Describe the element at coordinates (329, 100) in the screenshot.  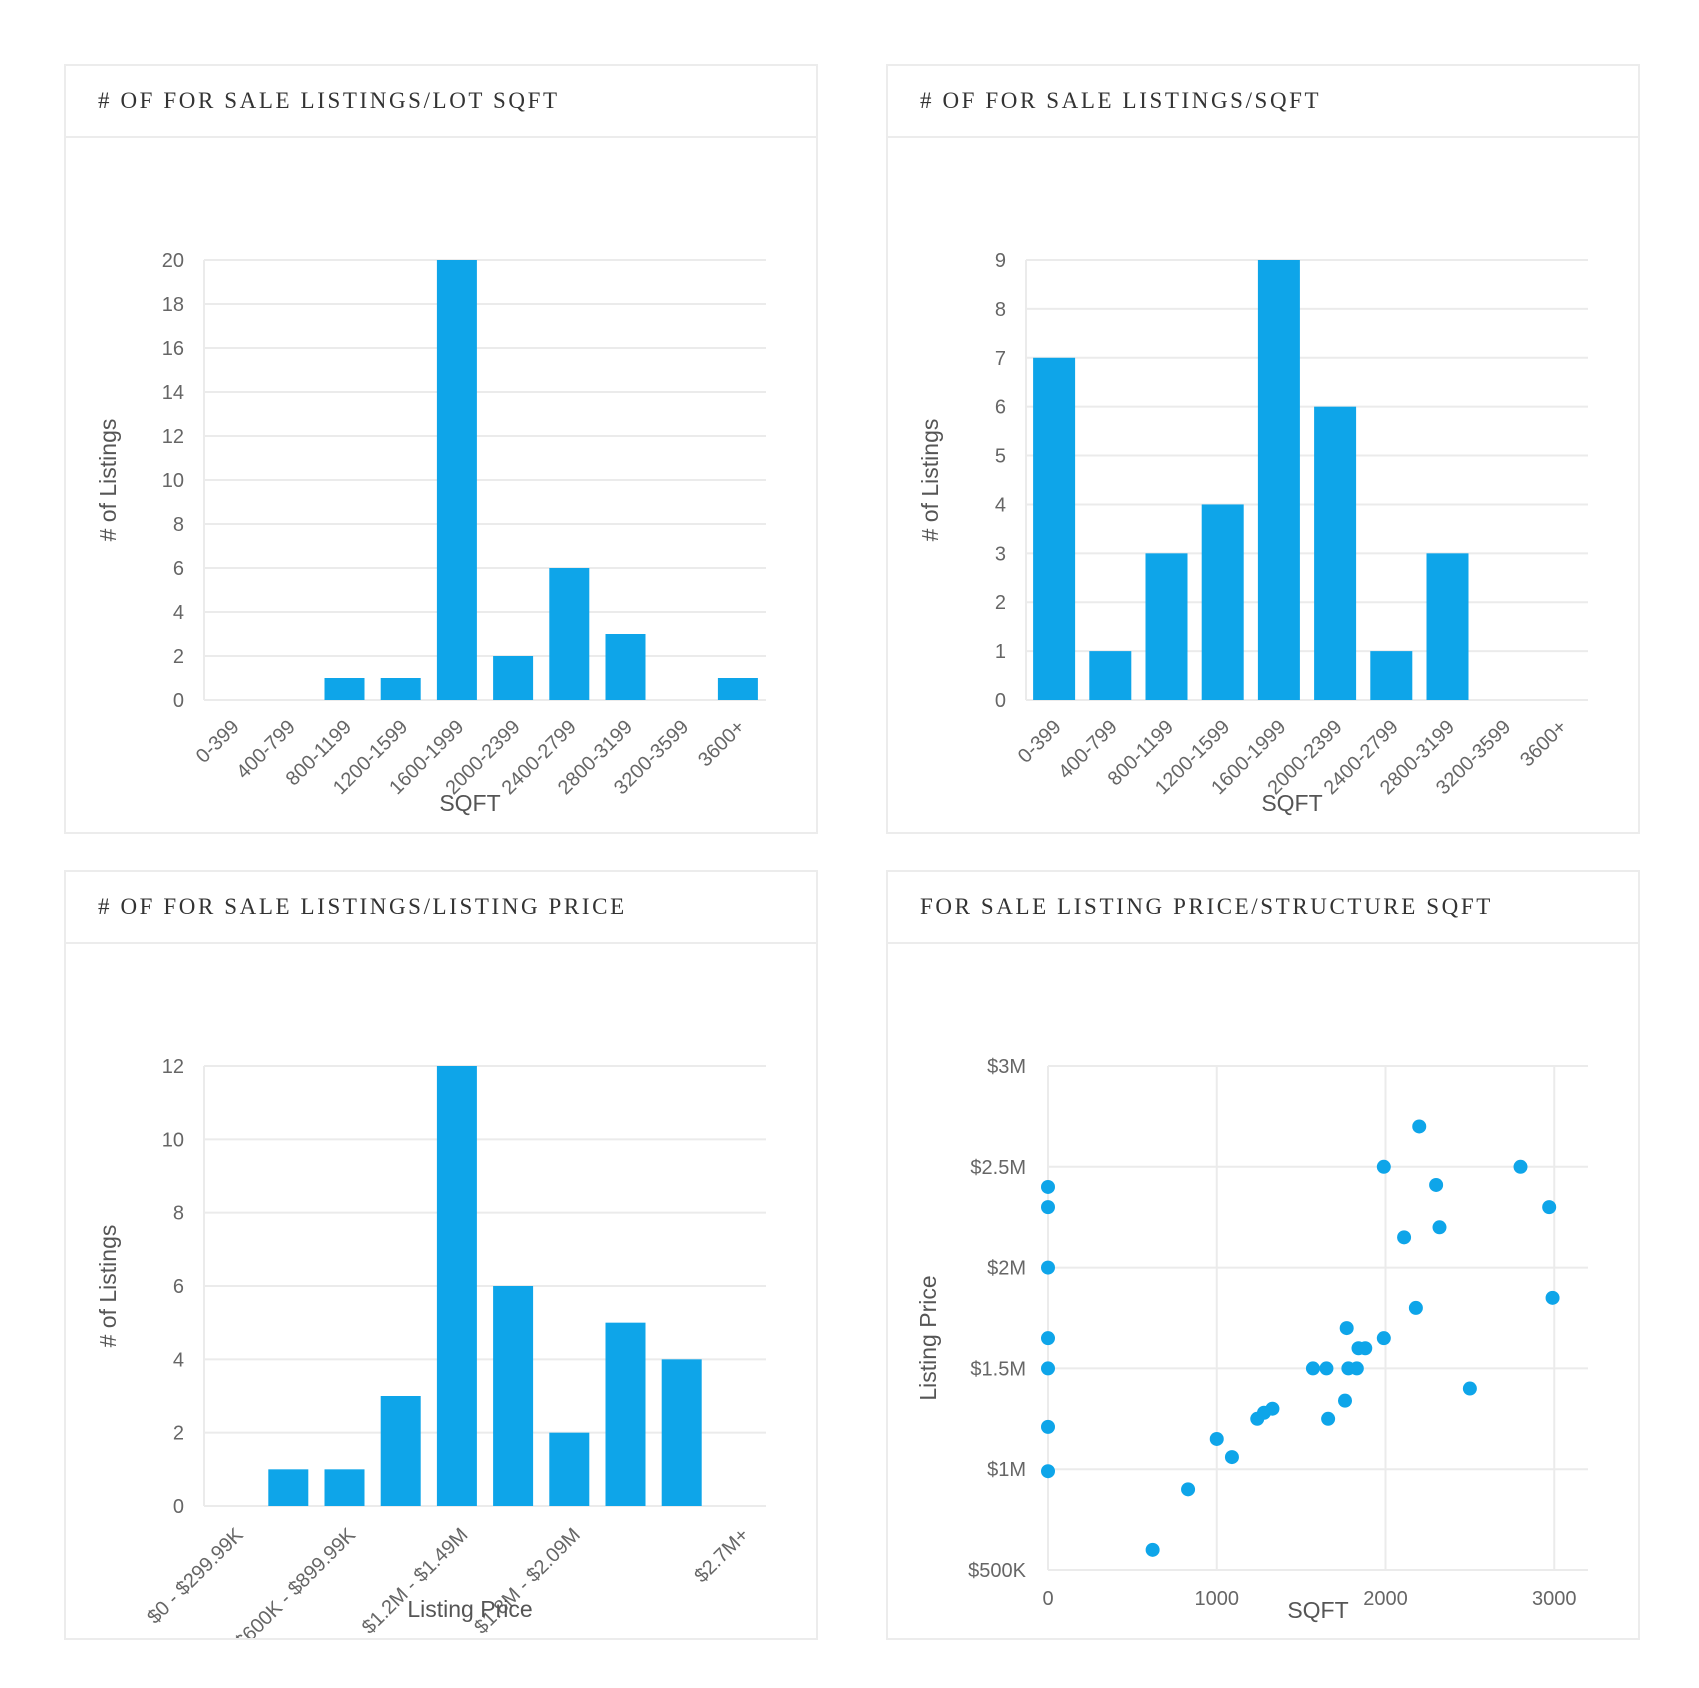
I see `panel-title: # OF FOR SALE LISTINGS/LOT SQFT` at that location.